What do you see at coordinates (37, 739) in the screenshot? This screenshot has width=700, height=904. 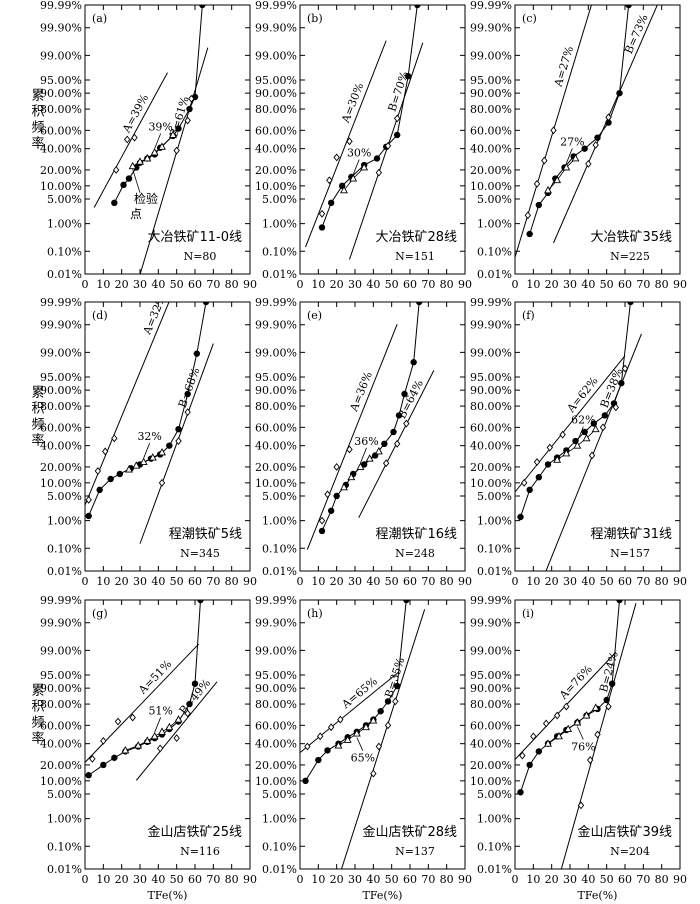 I see `y-axis-title-char: 率` at bounding box center [37, 739].